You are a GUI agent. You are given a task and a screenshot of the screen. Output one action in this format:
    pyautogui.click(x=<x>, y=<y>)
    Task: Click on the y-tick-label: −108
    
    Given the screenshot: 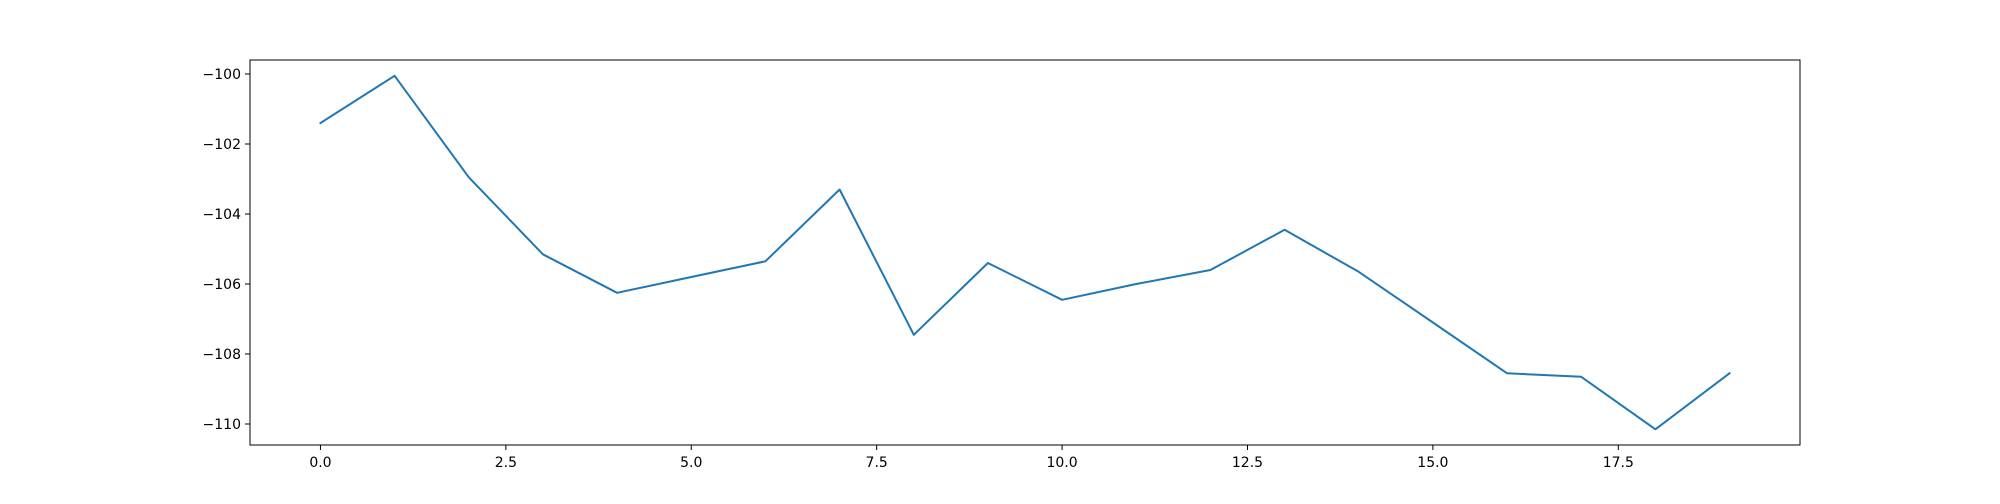 What is the action you would take?
    pyautogui.click(x=222, y=355)
    